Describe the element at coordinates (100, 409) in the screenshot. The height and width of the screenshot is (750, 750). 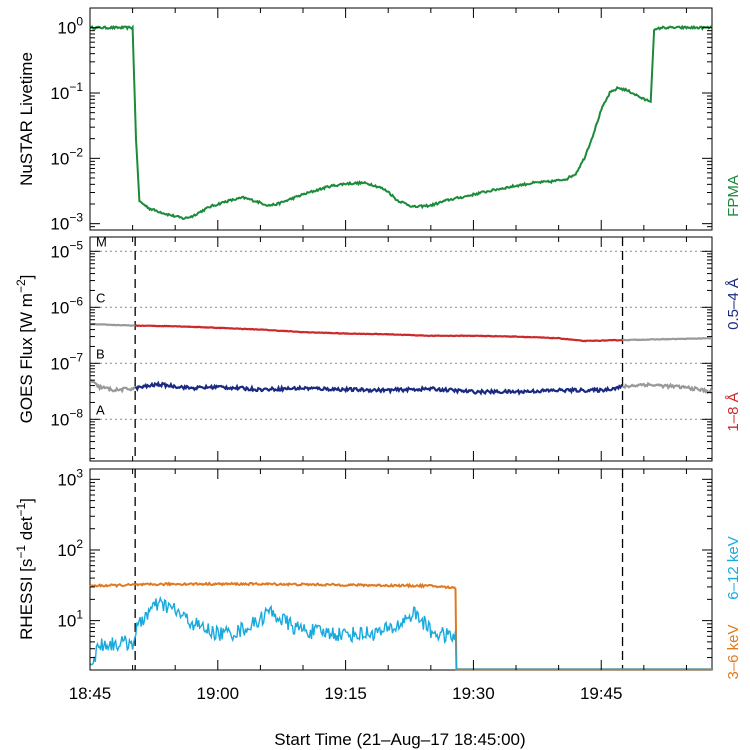
I see `flare-class-label-a: A` at that location.